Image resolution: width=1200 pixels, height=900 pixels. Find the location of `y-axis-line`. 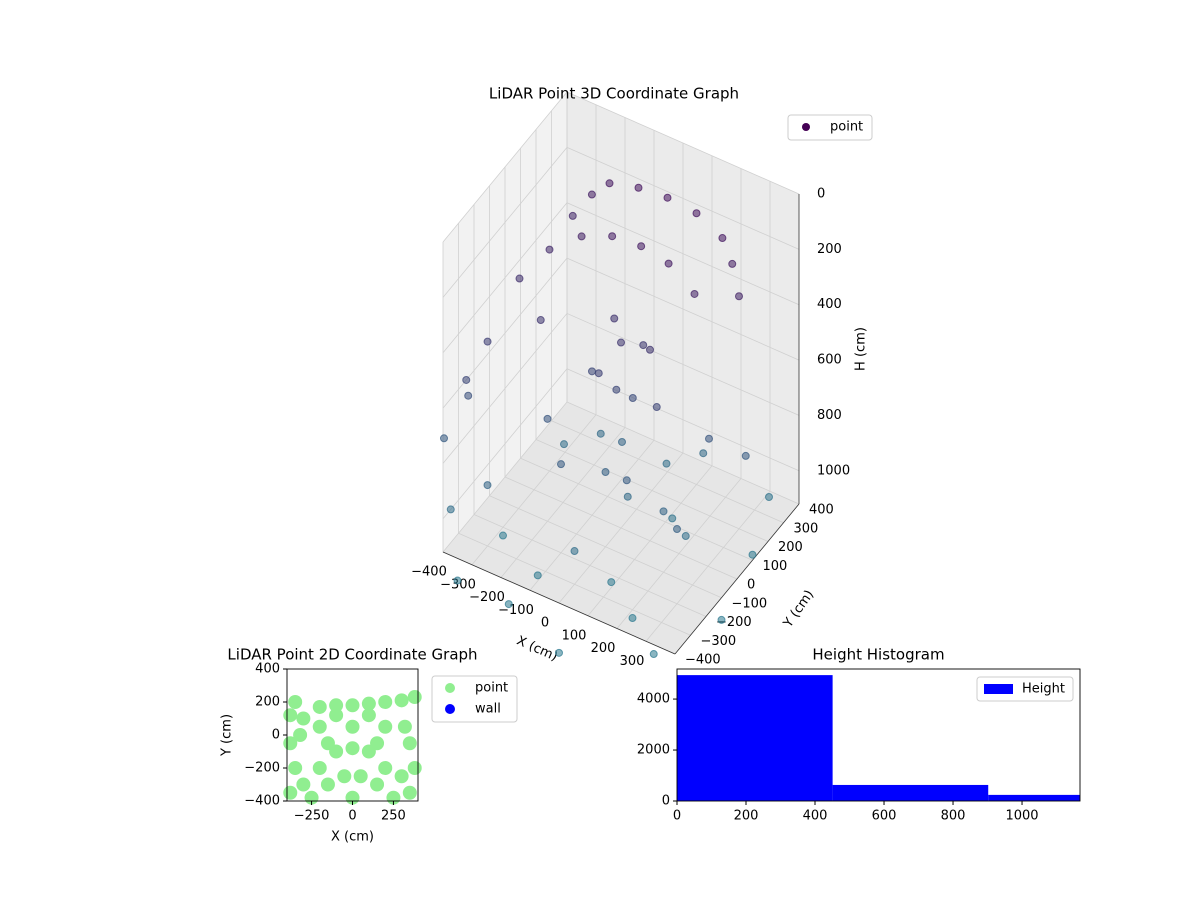

y-axis-line is located at coordinates (737, 579).